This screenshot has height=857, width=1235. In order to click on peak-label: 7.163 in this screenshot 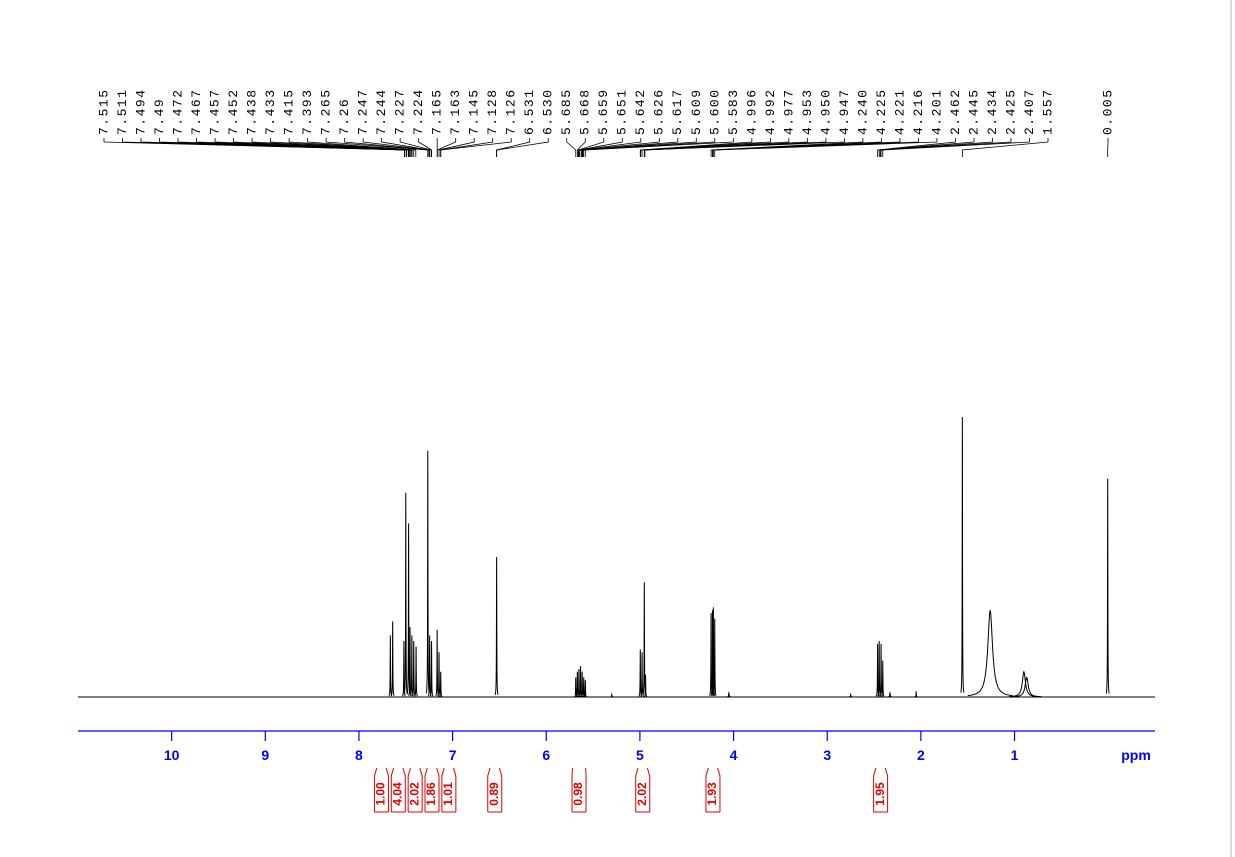, I will do `click(455, 111)`.